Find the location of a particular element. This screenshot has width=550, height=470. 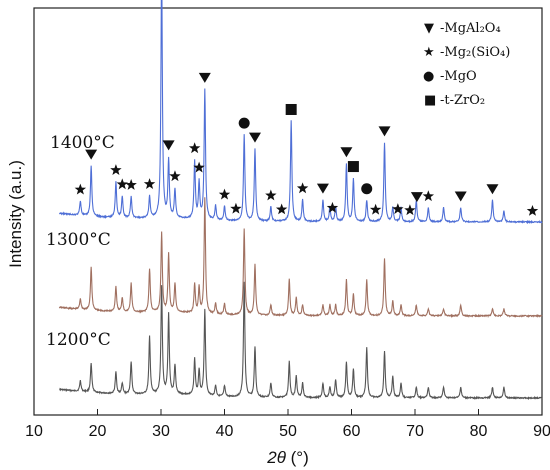

x-tick-label: 20 is located at coordinates (98, 431).